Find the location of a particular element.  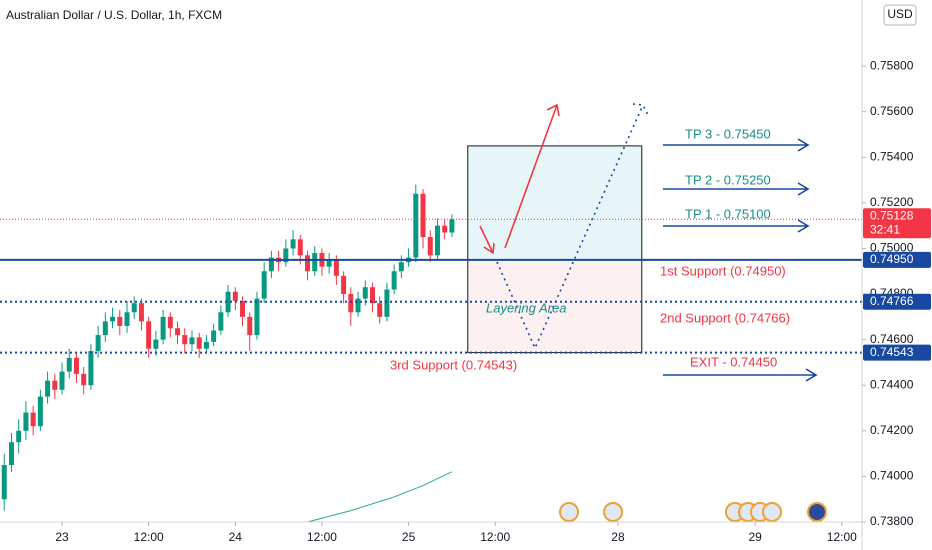

y-tick-label: 0.75800 is located at coordinates (892, 65).